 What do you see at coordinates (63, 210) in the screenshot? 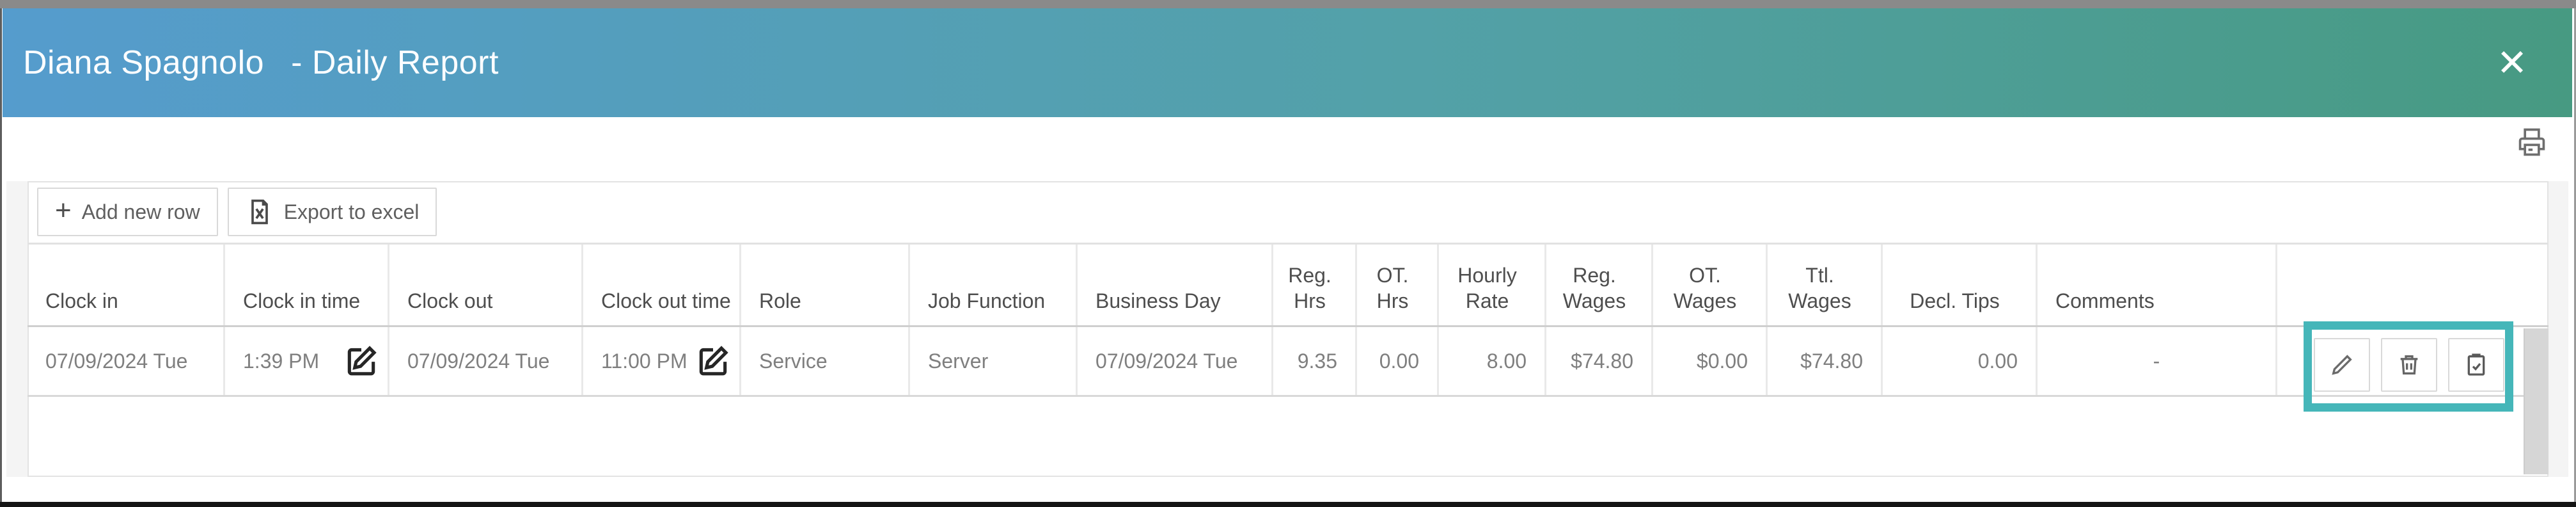
I see `plus-icon: +` at bounding box center [63, 210].